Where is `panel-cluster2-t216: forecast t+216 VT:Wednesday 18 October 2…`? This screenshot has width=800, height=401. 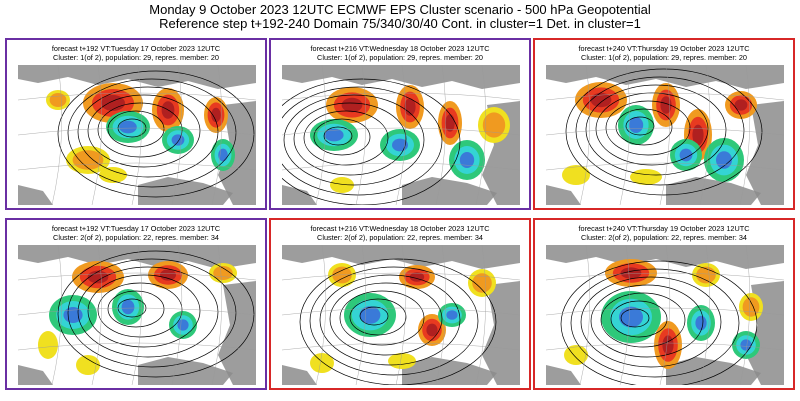 panel-cluster2-t216: forecast t+216 VT:Wednesday 18 October 2… is located at coordinates (400, 304).